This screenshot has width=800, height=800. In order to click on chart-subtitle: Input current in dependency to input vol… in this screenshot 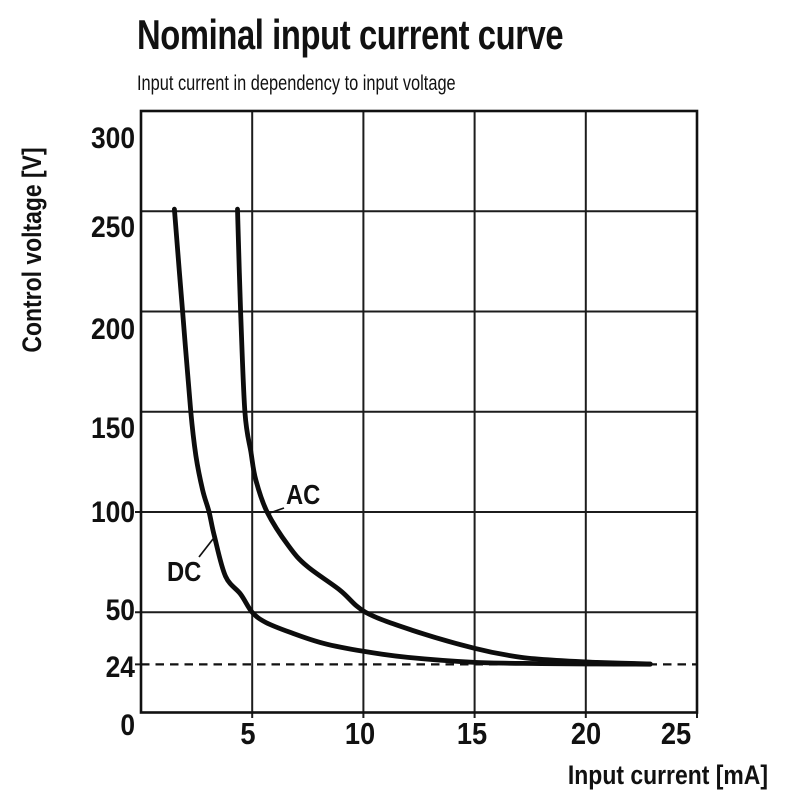, I will do `click(296, 82)`.